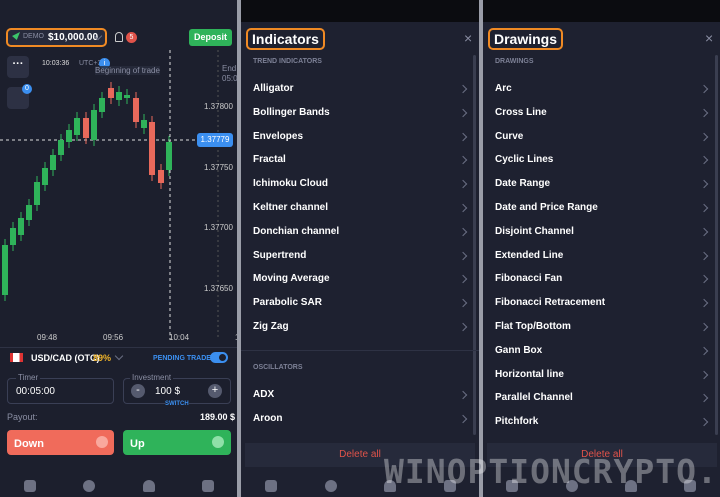  Describe the element at coordinates (177, 404) in the screenshot. I see `switch: SWITCH` at that location.